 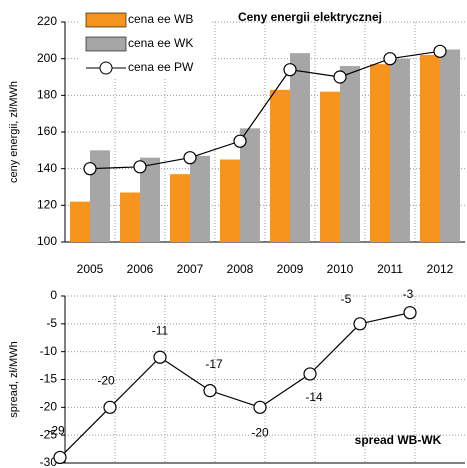 What do you see at coordinates (14, 379) in the screenshot?
I see `y-axis-label: spread, zł/MWh` at bounding box center [14, 379].